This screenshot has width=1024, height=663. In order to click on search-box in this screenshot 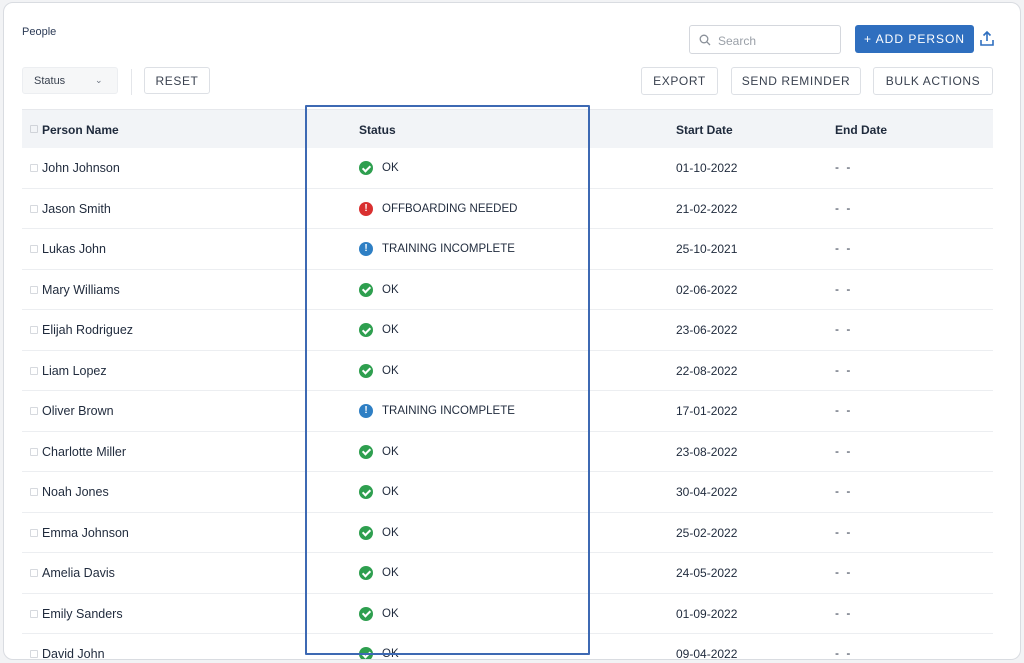, I will do `click(765, 39)`.